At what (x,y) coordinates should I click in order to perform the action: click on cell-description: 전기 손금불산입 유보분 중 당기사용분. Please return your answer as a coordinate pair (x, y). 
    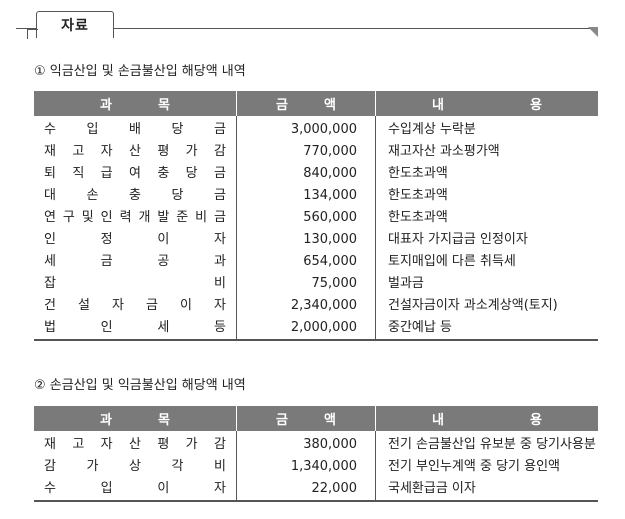
    Looking at the image, I should click on (486, 443).